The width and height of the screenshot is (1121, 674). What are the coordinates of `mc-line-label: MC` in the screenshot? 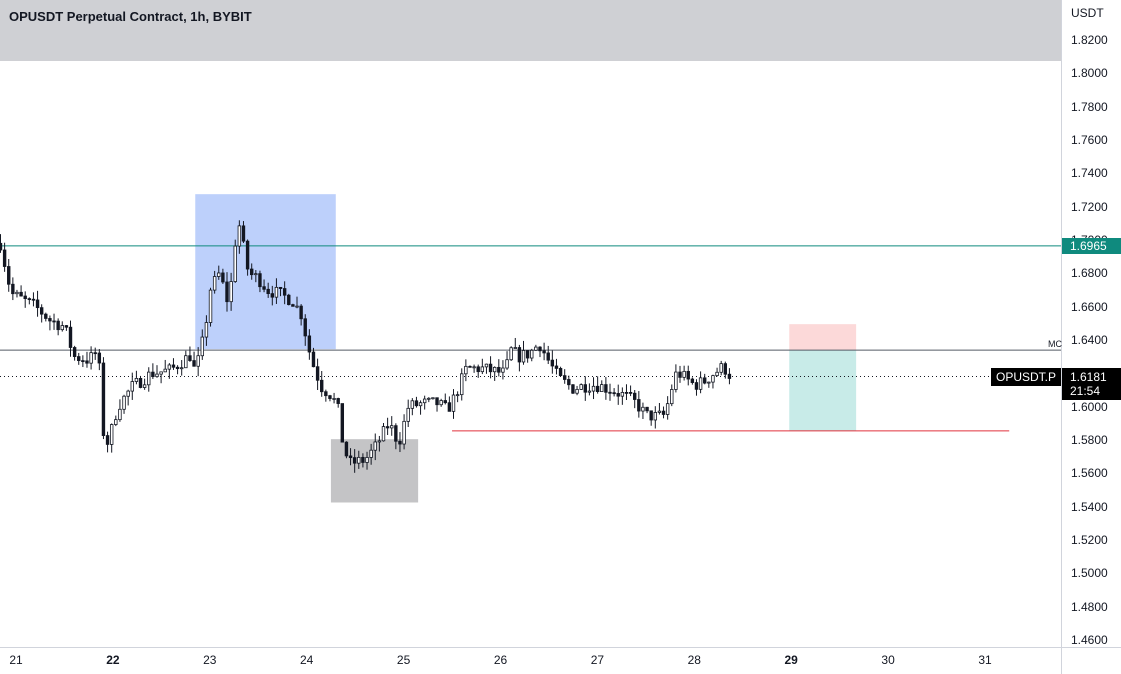 It's located at (1055, 344).